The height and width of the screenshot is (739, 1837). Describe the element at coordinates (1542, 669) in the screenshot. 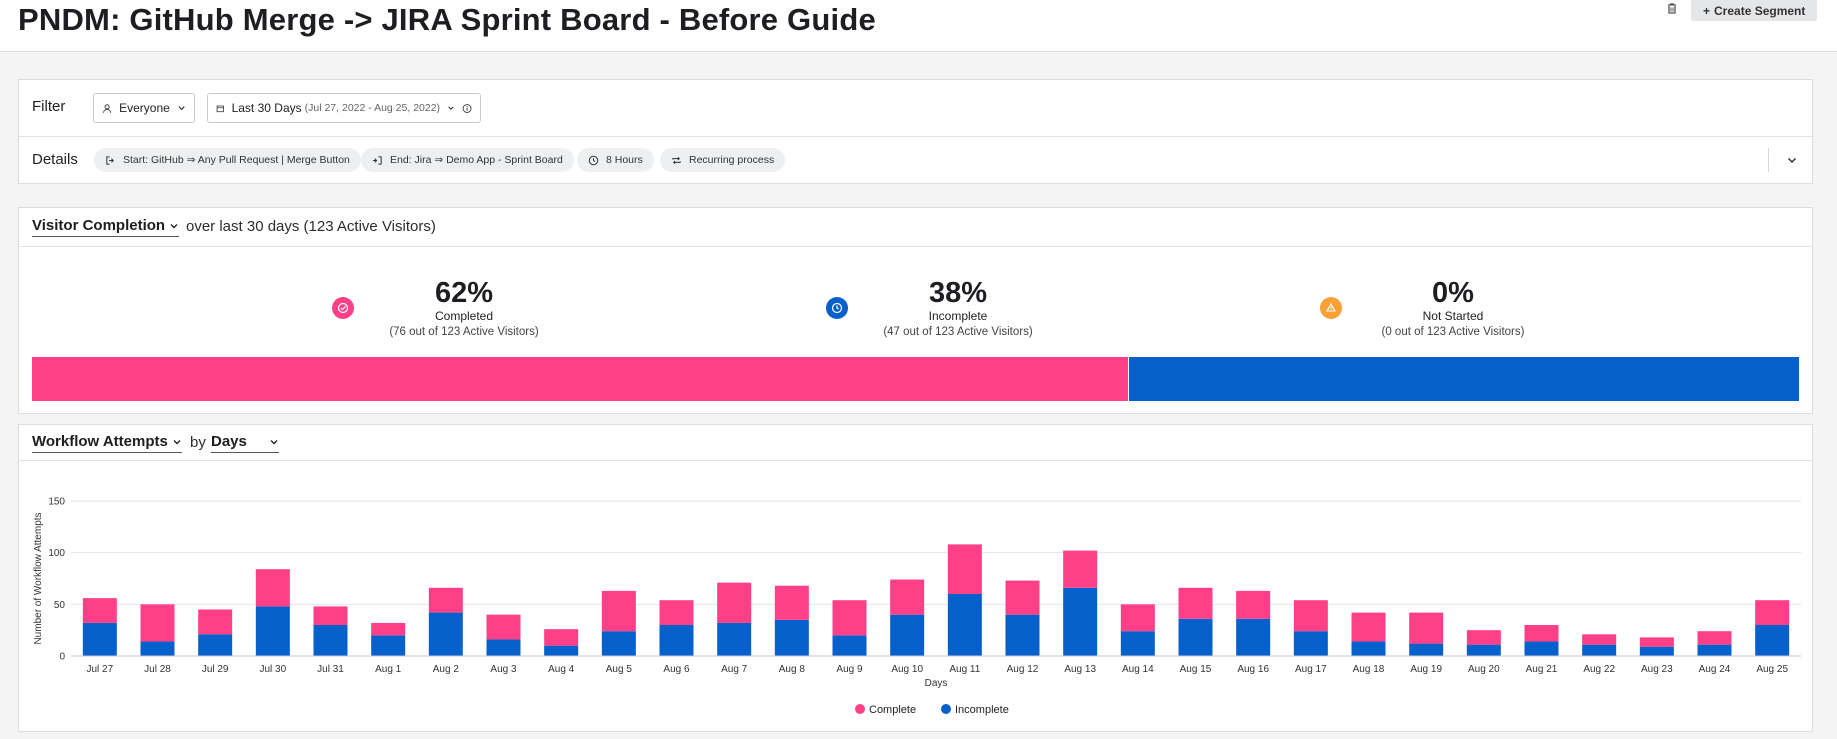

I see `x-tick-label: Aug 21` at that location.